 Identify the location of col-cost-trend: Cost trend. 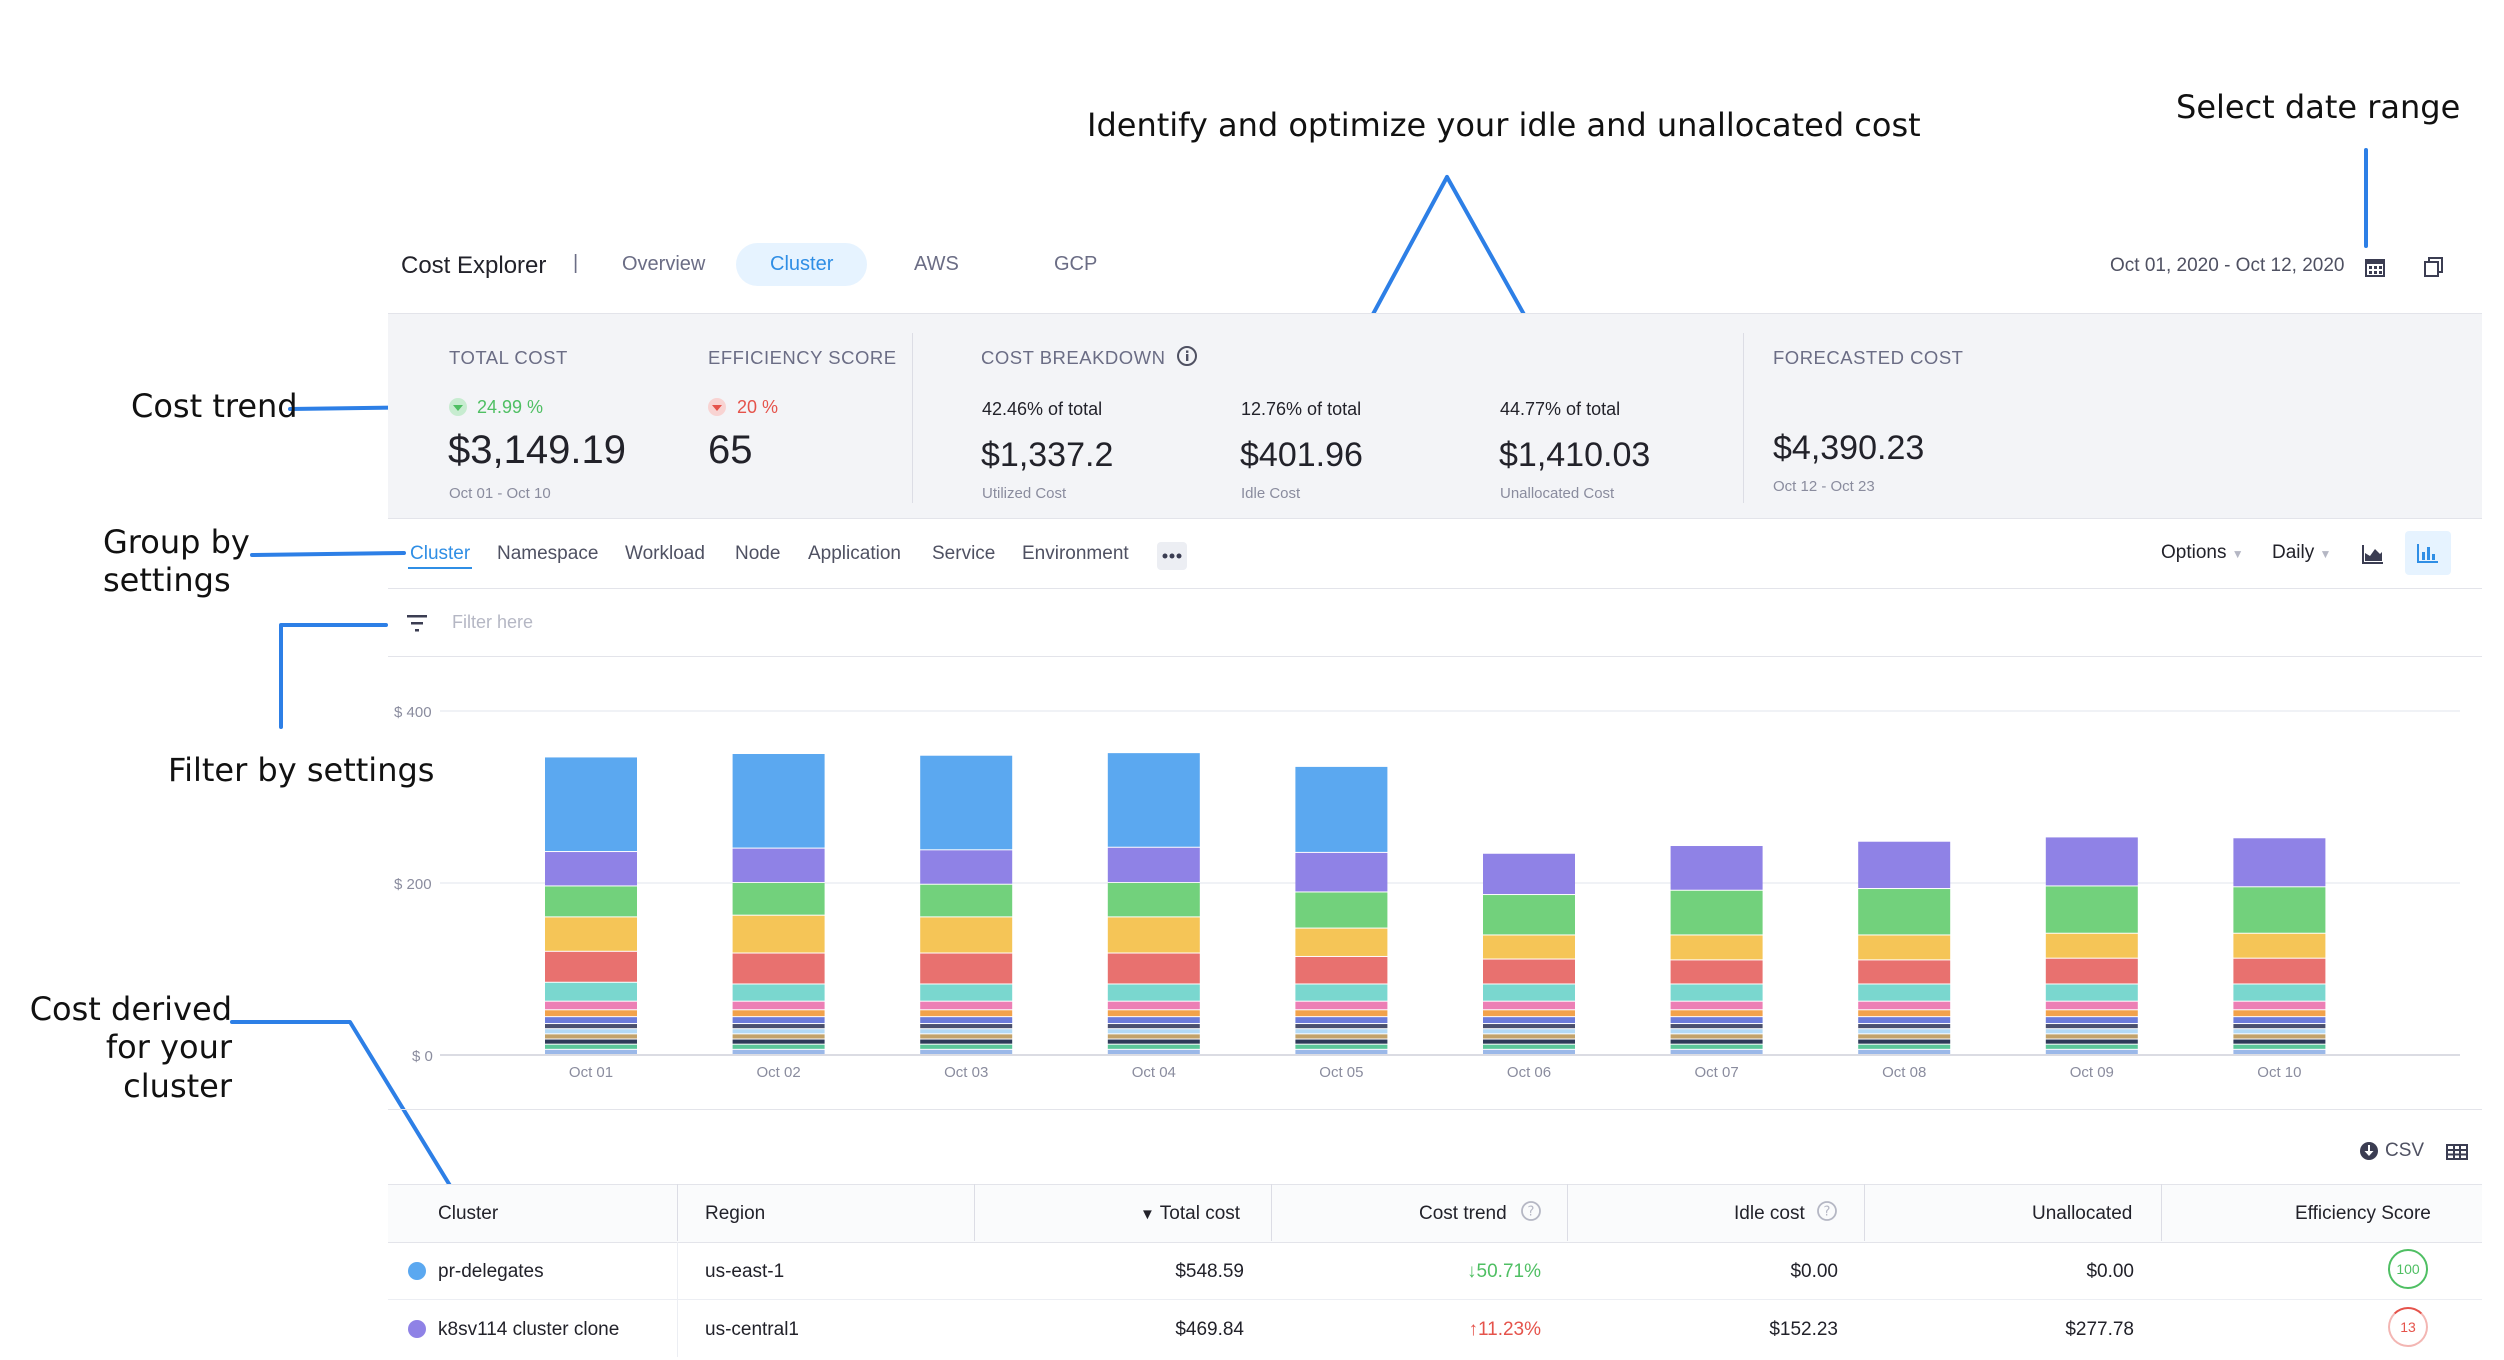
(1463, 1213).